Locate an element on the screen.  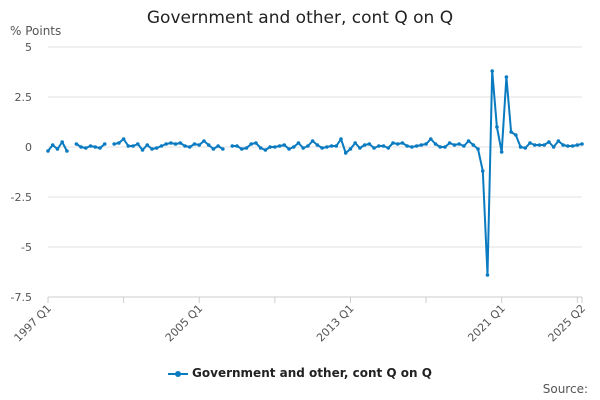
legend: Government and other, cont Q on Q is located at coordinates (300, 373).